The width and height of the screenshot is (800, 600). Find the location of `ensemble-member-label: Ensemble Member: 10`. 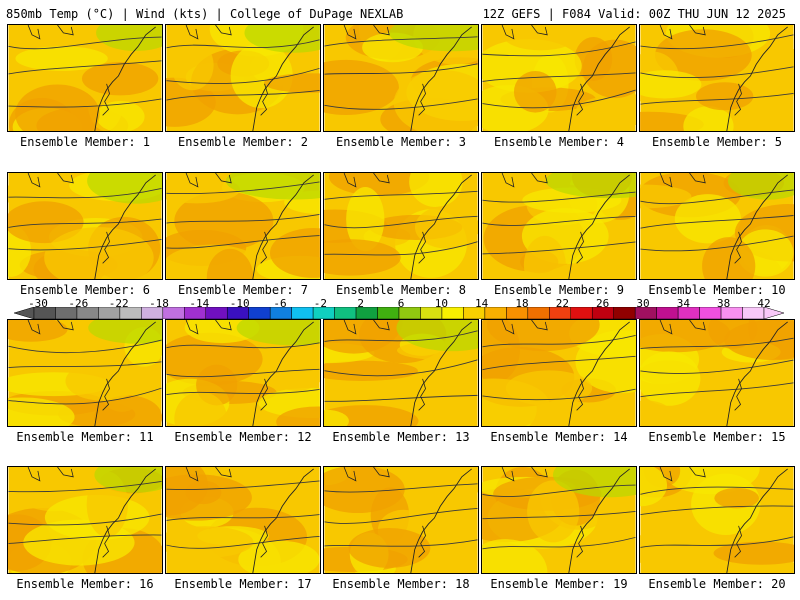

ensemble-member-label: Ensemble Member: 10 is located at coordinates (717, 290).